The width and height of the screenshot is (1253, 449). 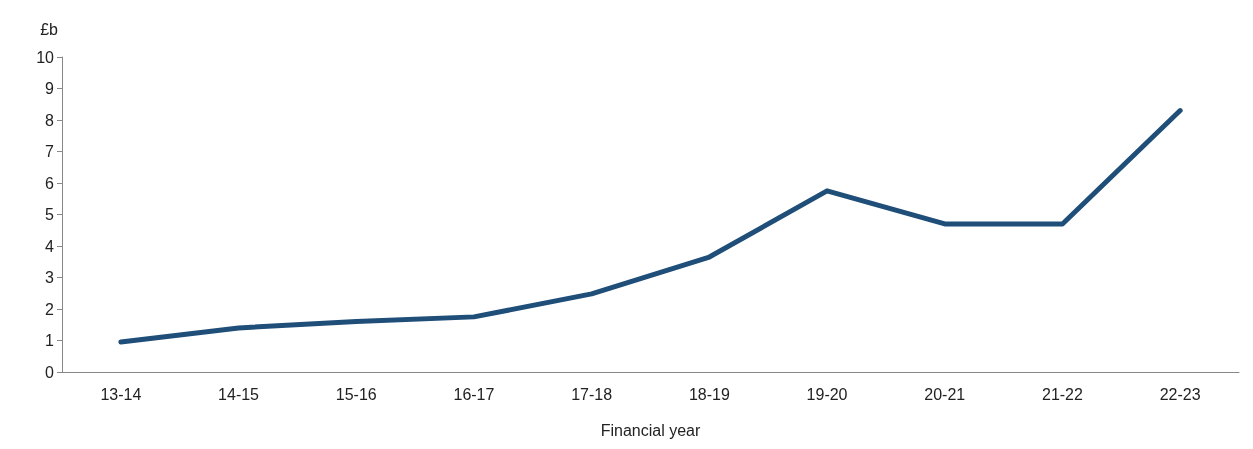 What do you see at coordinates (50, 277) in the screenshot?
I see `y-tick-label: 3` at bounding box center [50, 277].